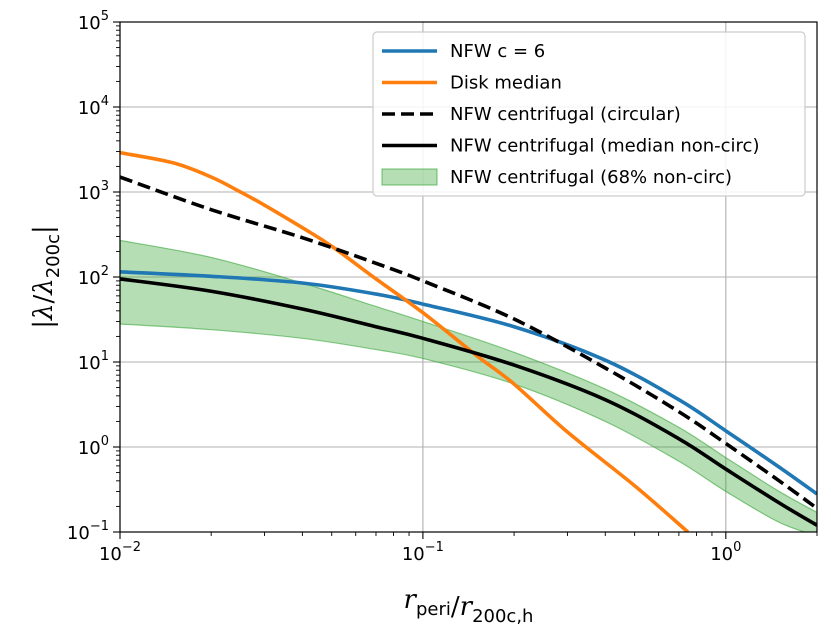 The image size is (831, 627). I want to click on legend-label: NFW centrifugal (circular), so click(565, 114).